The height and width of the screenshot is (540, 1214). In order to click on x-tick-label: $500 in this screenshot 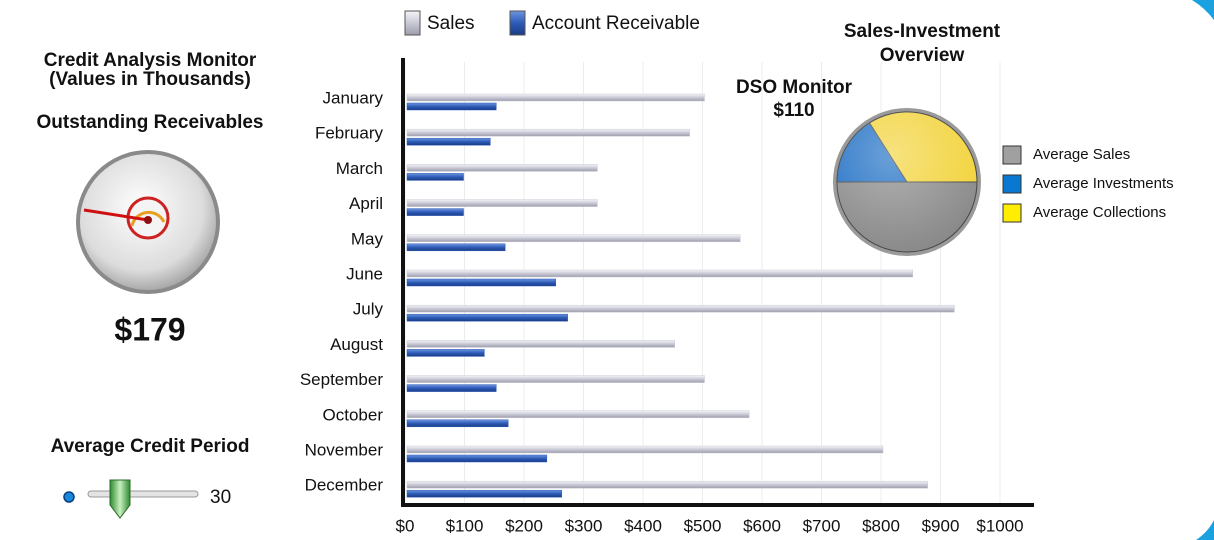, I will do `click(703, 525)`.